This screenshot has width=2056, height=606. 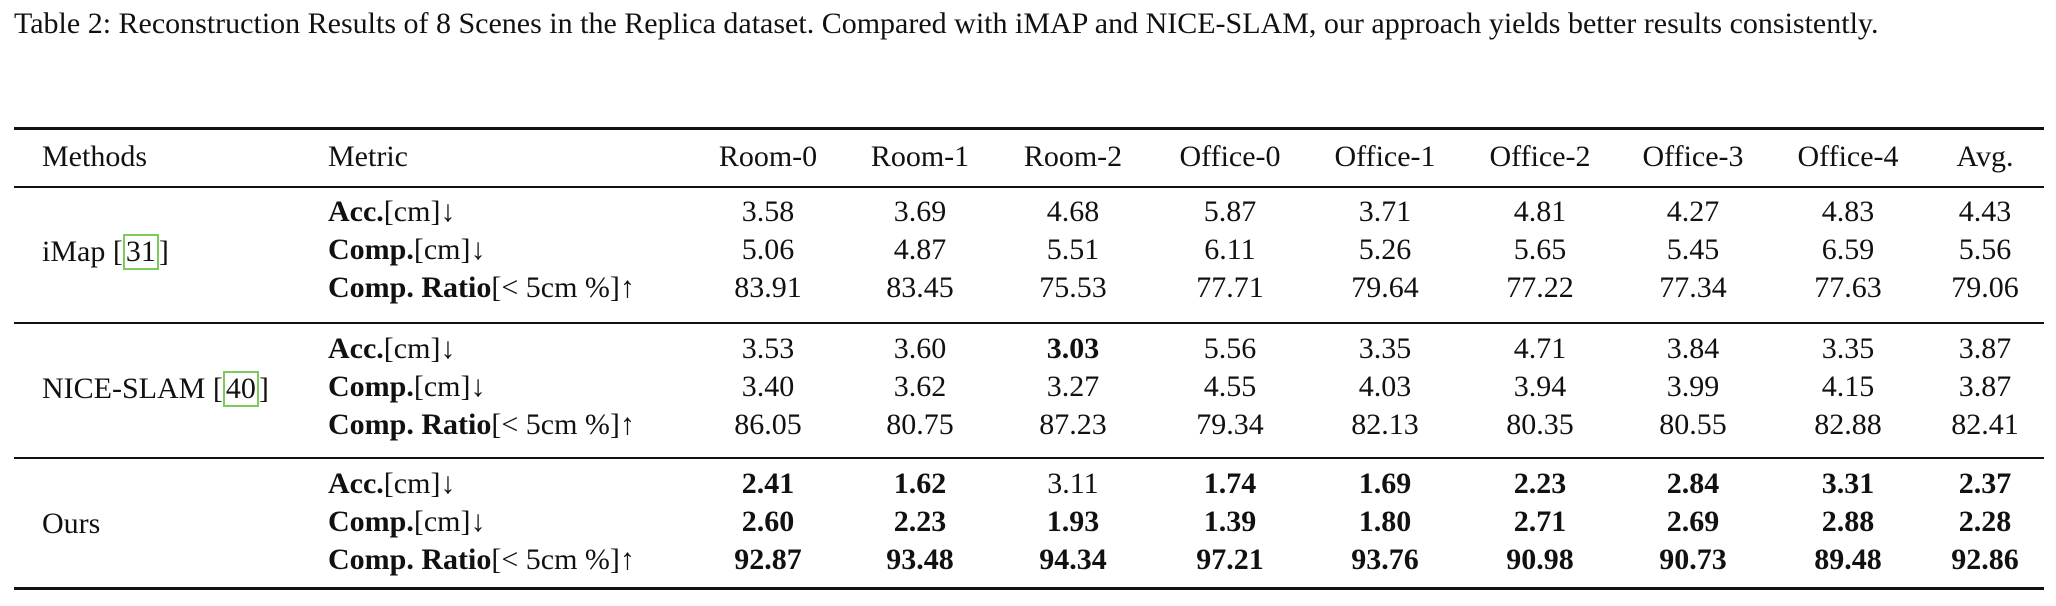 I want to click on table-cell: 3.62, so click(x=920, y=386).